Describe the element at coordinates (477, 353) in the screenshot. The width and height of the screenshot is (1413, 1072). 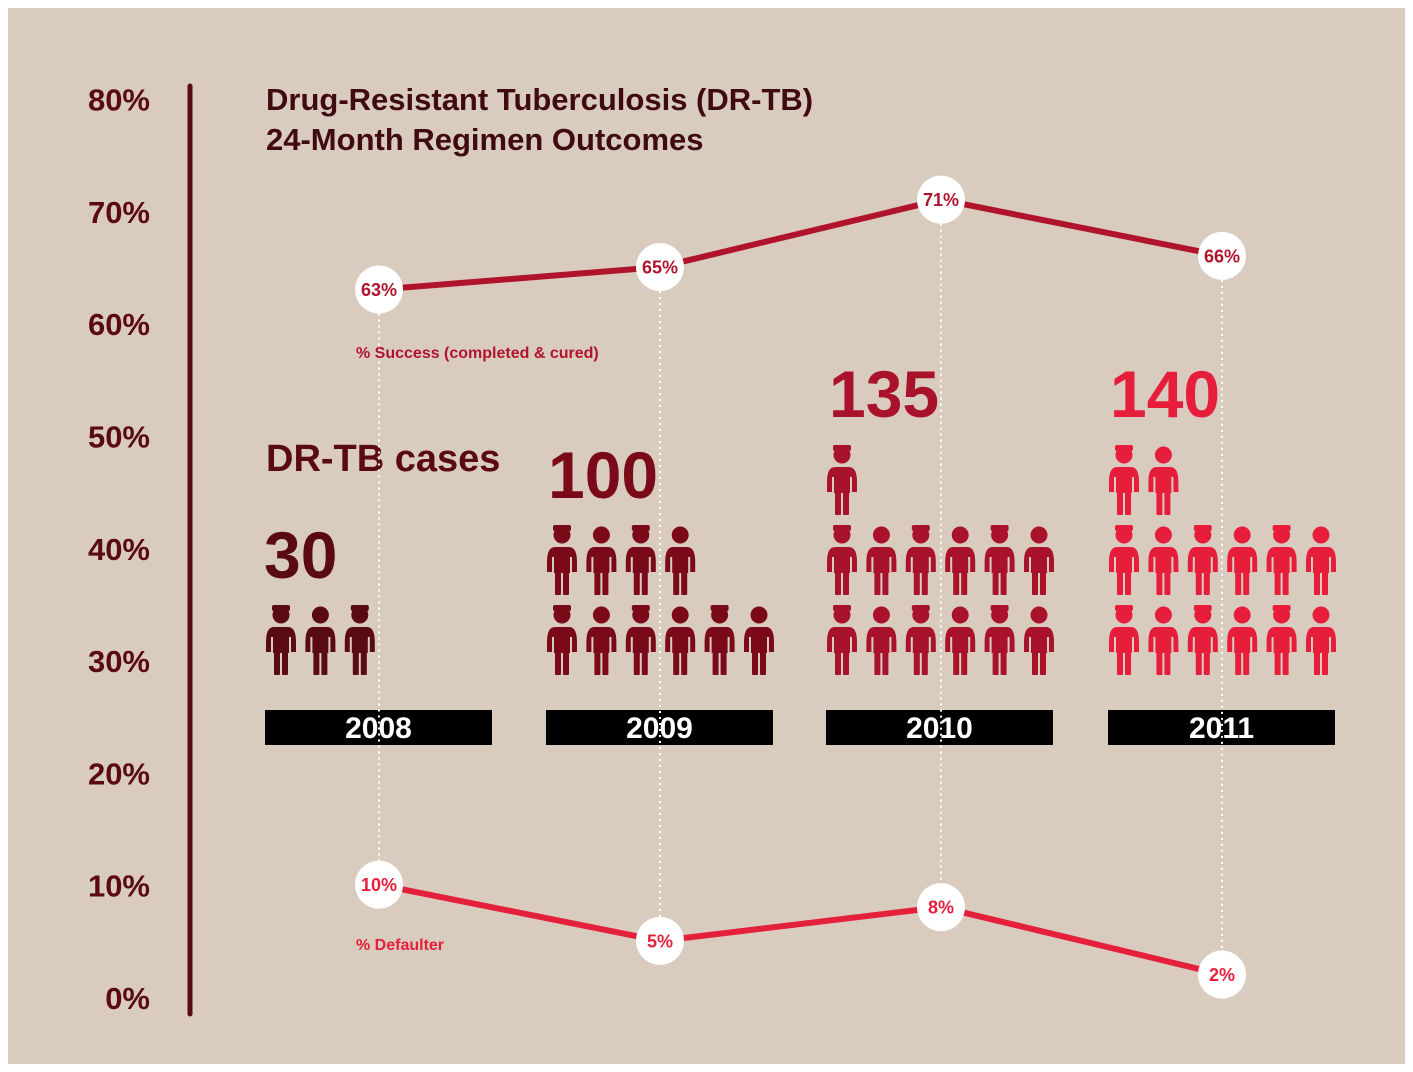
I see `series-name-success: % Success (completed & cured)` at that location.